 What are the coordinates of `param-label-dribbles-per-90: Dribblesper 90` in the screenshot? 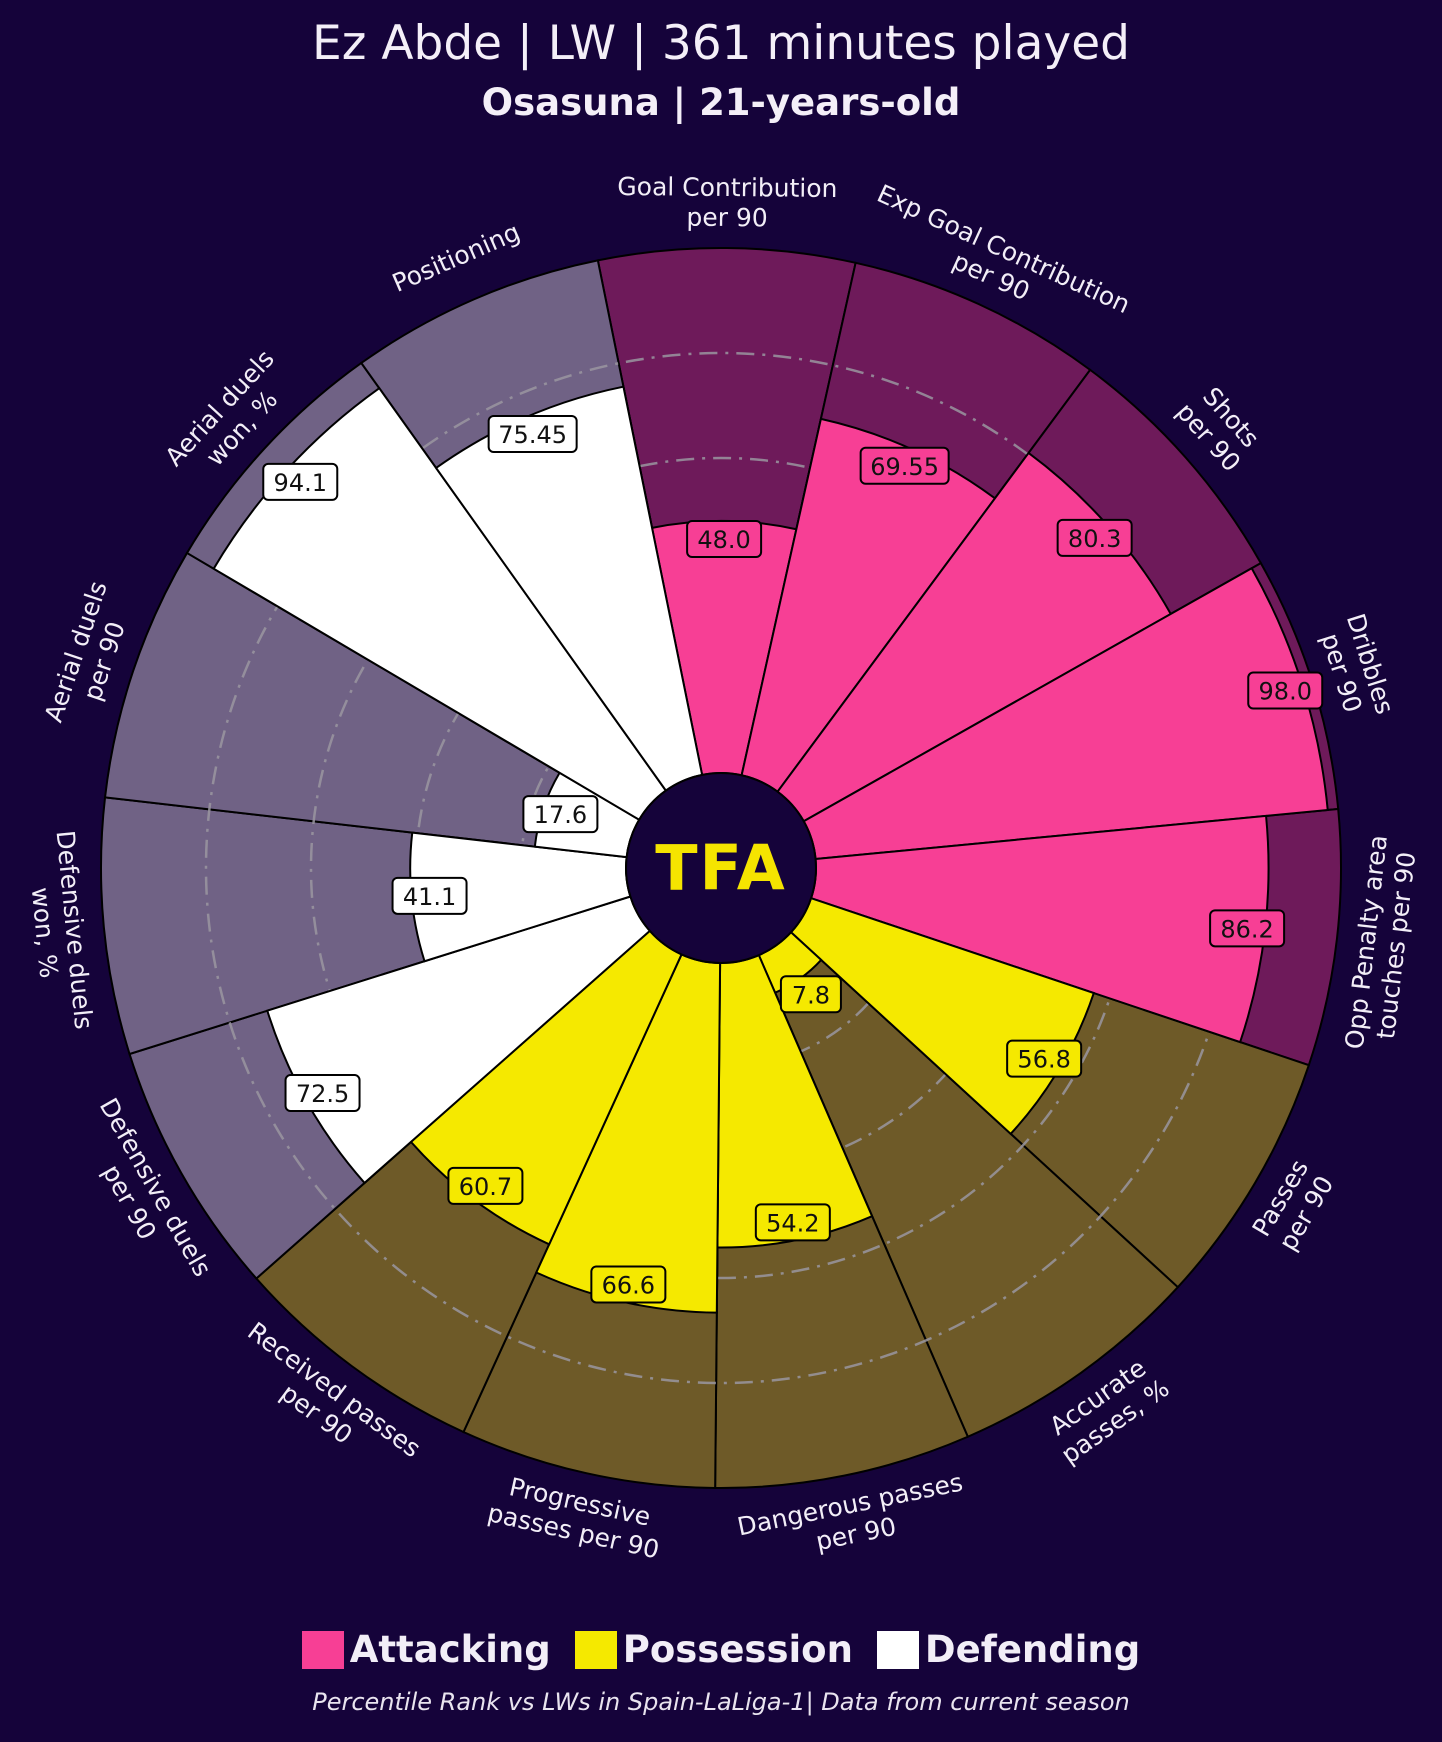 It's located at (1355, 668).